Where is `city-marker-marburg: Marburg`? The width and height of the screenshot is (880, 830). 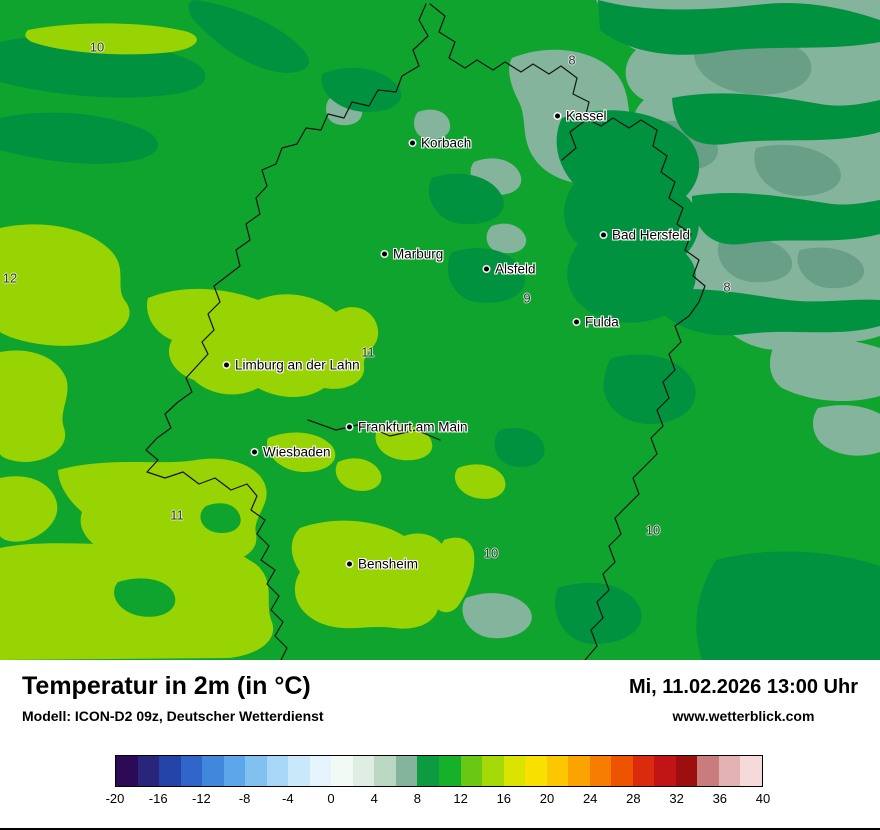
city-marker-marburg: Marburg is located at coordinates (412, 254).